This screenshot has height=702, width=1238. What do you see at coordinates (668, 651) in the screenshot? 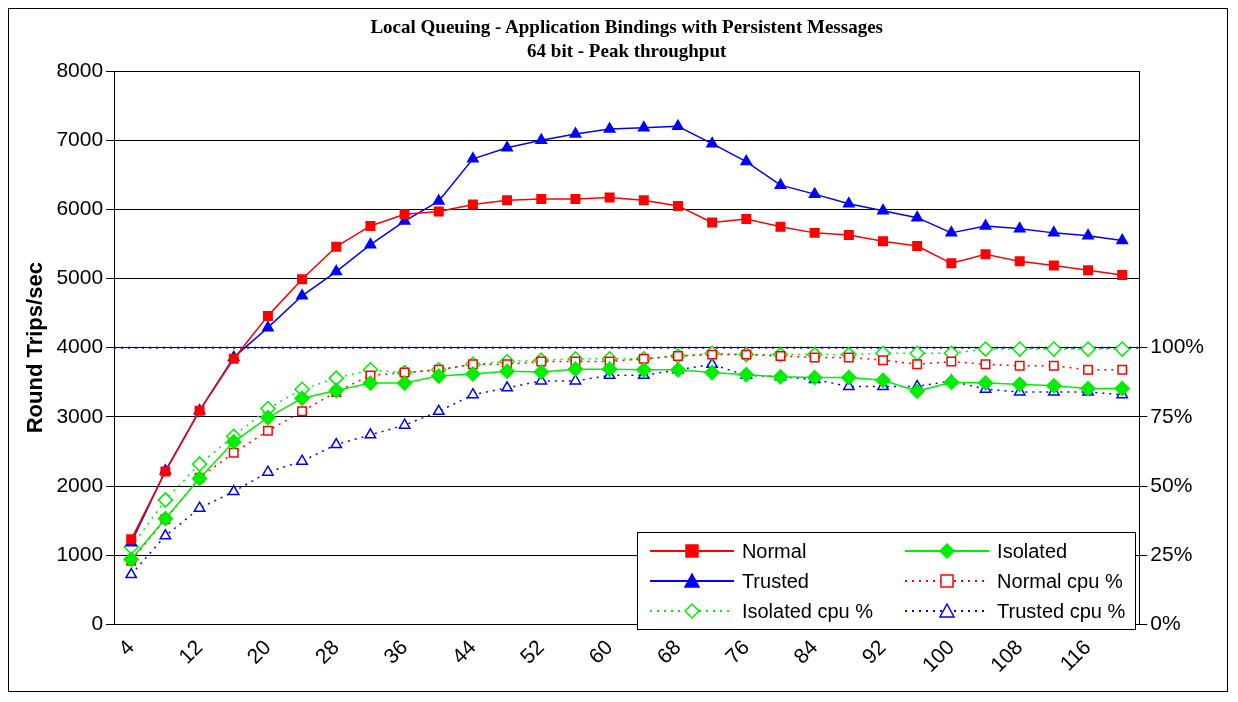
I see `x-tick-label: 68` at bounding box center [668, 651].